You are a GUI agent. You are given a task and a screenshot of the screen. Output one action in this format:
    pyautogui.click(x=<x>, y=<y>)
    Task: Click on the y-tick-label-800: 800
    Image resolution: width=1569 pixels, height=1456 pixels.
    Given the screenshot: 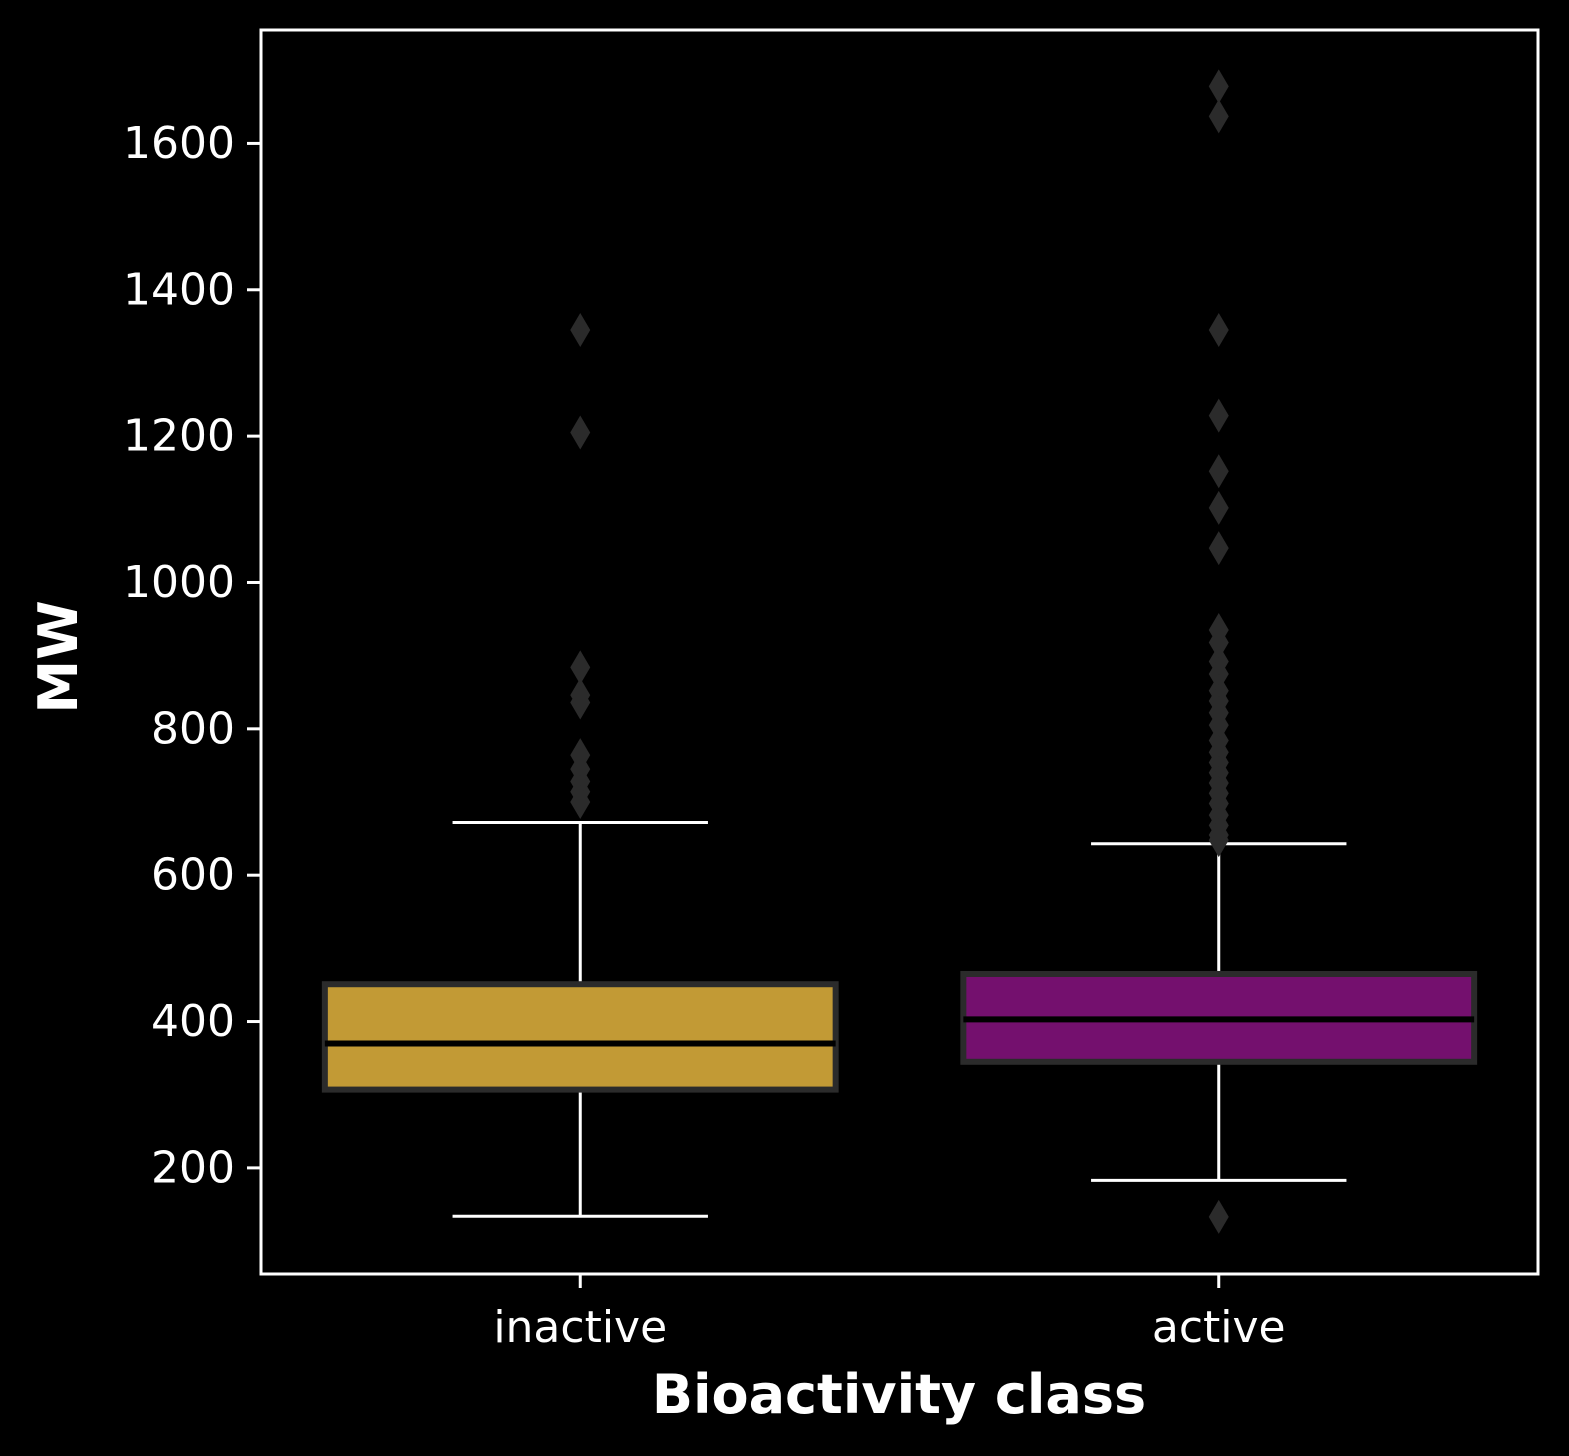 What is the action you would take?
    pyautogui.click(x=193, y=728)
    